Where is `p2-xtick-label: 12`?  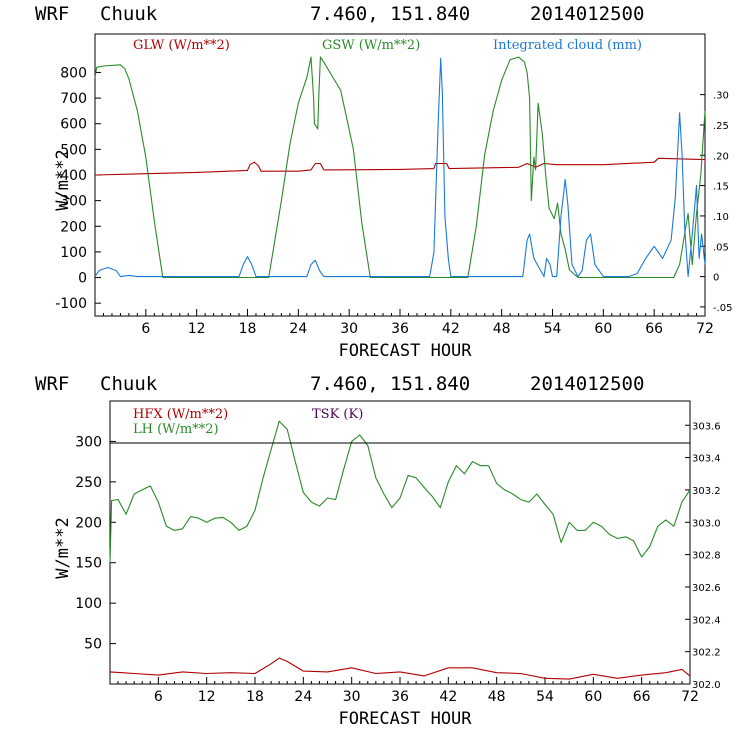
p2-xtick-label: 12 is located at coordinates (207, 697).